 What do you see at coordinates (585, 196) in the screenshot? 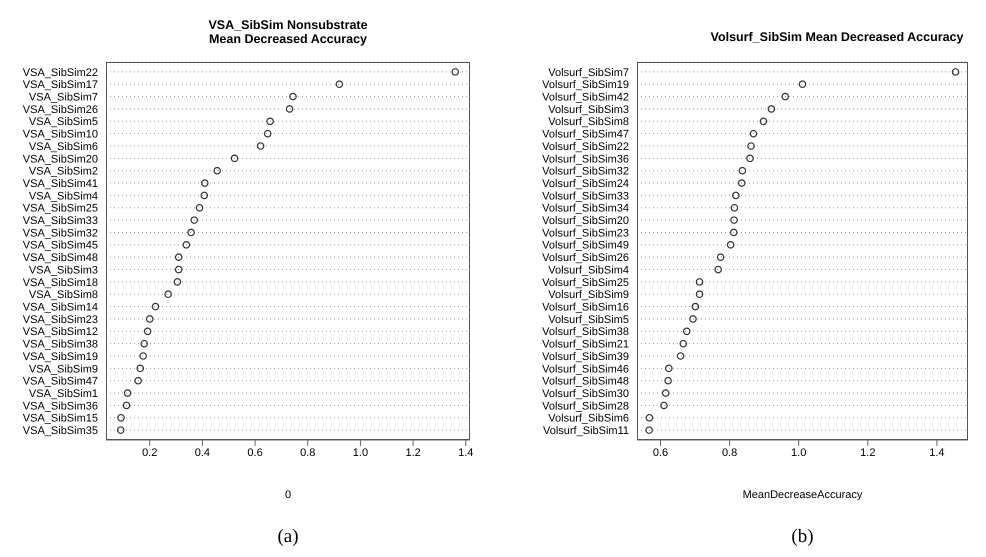
I see `y-tick-label: Volsurf_SibSim33` at bounding box center [585, 196].